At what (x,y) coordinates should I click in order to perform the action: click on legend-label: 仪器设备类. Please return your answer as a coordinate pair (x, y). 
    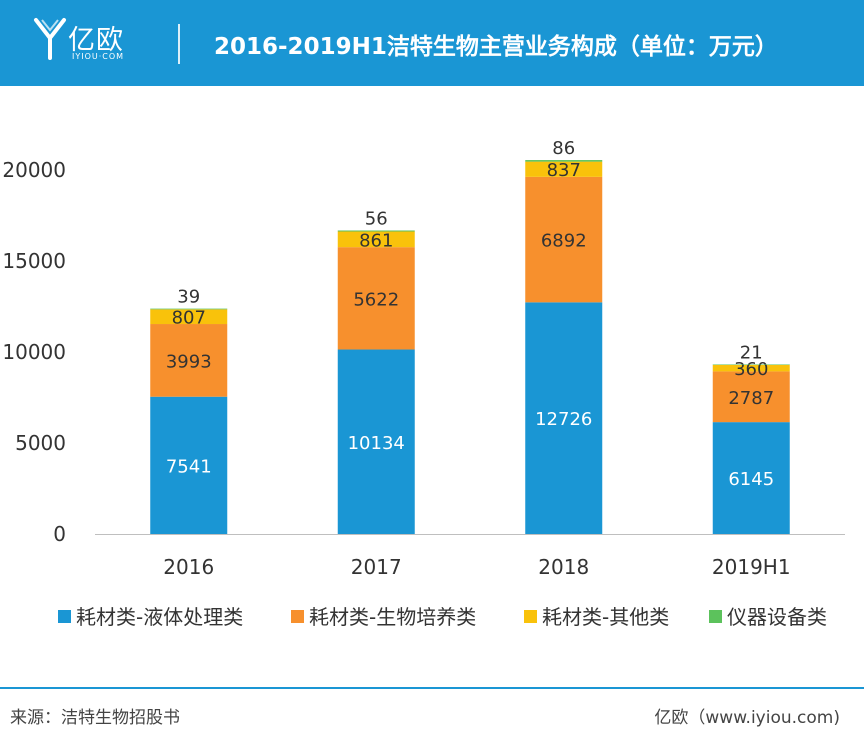
    Looking at the image, I should click on (777, 617).